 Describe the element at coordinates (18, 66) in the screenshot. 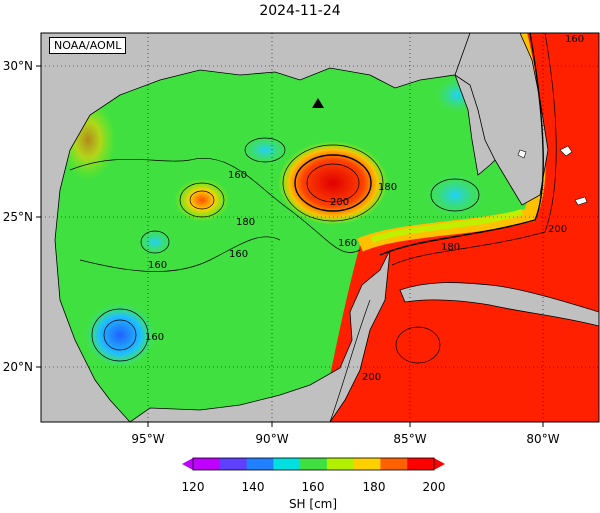

I see `lat-label: 30°N` at that location.